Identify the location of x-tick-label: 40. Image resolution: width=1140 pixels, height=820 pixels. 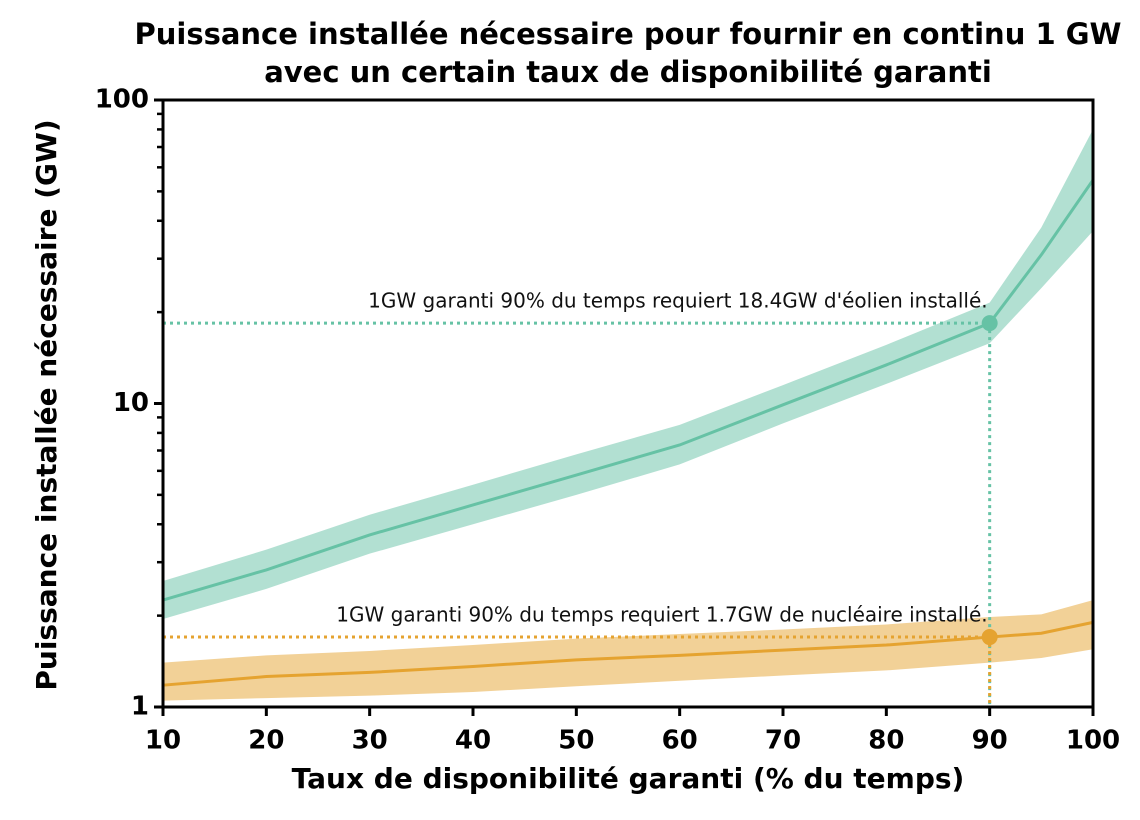
(473, 741).